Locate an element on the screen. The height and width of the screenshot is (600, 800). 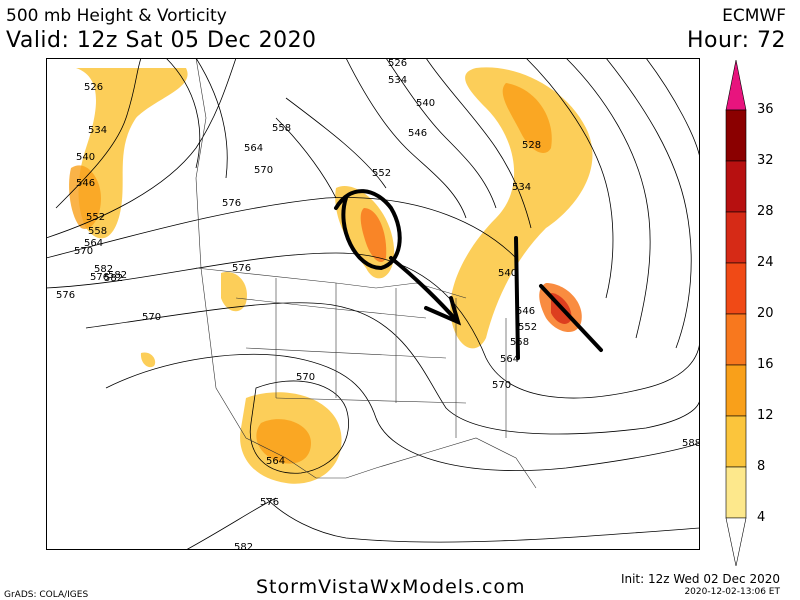
chart-title: 500 mb Height & Vorticity is located at coordinates (116, 16).